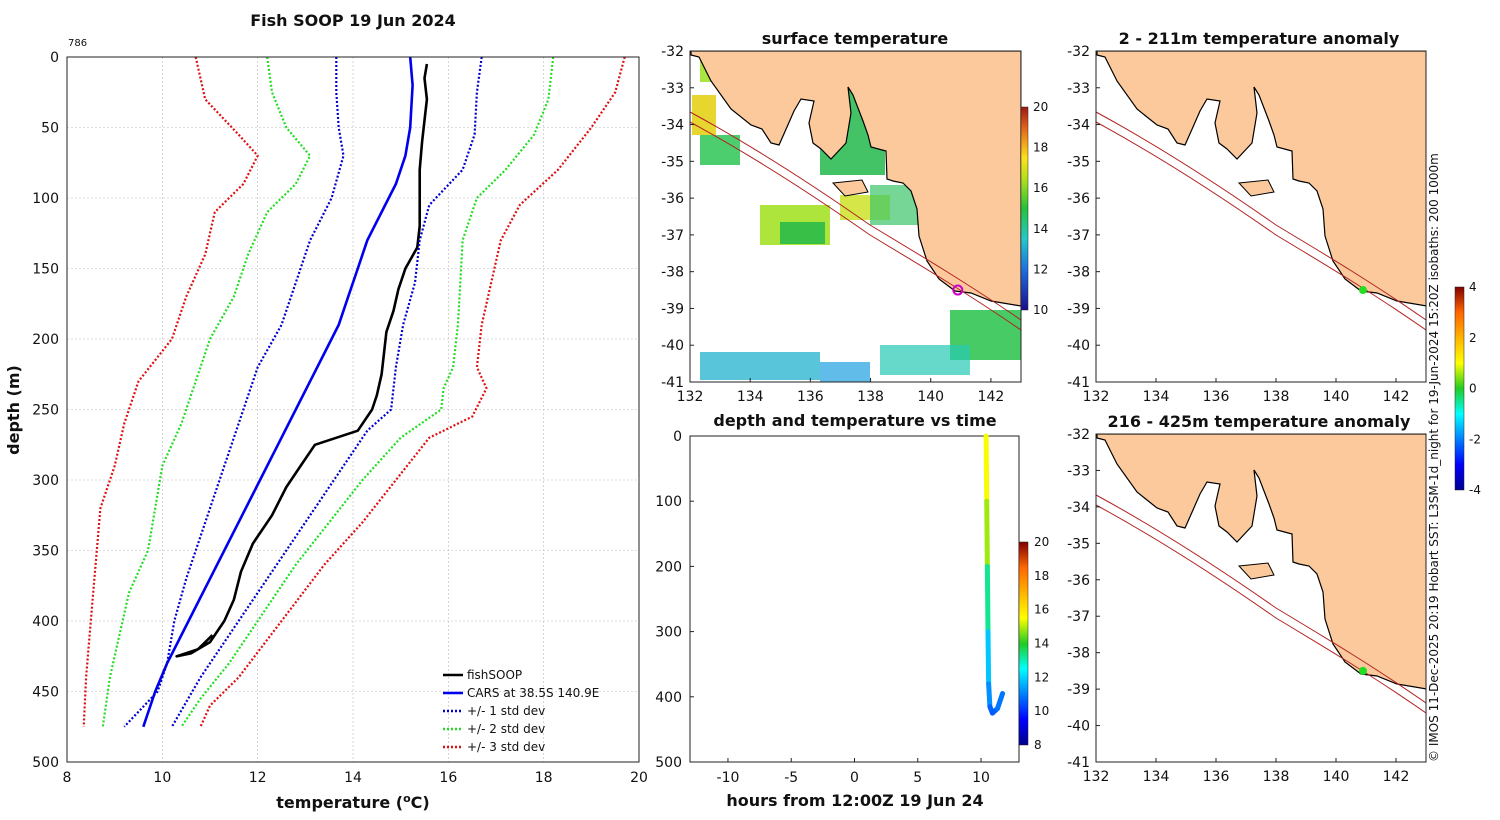  Describe the element at coordinates (45, 693) in the screenshot. I see `y-tick-label: 450` at that location.